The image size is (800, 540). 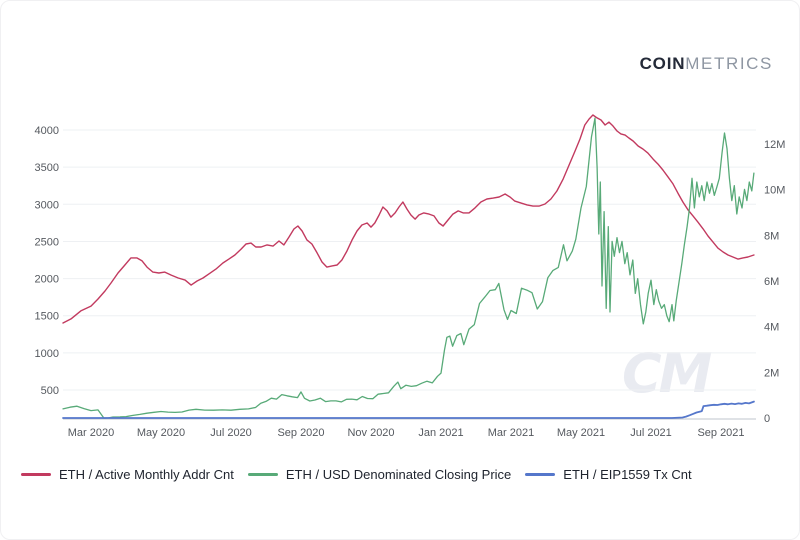 What do you see at coordinates (47, 205) in the screenshot?
I see `left-axis-tick-label: 3000` at bounding box center [47, 205].